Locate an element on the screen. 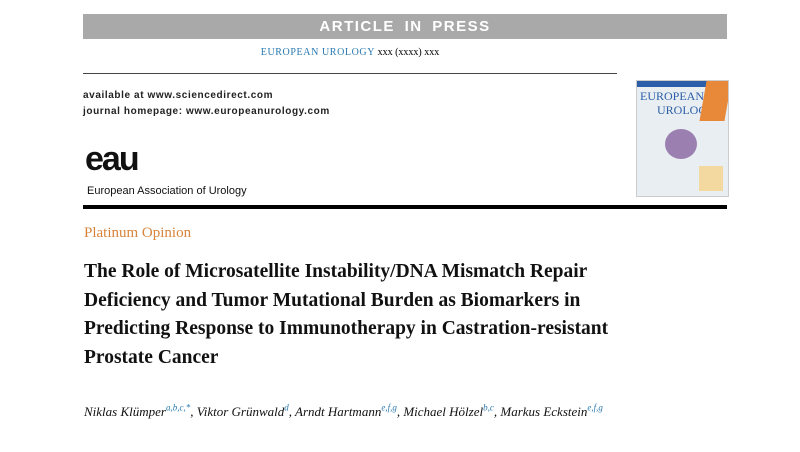 The height and width of the screenshot is (452, 800). cover-band is located at coordinates (682, 84).